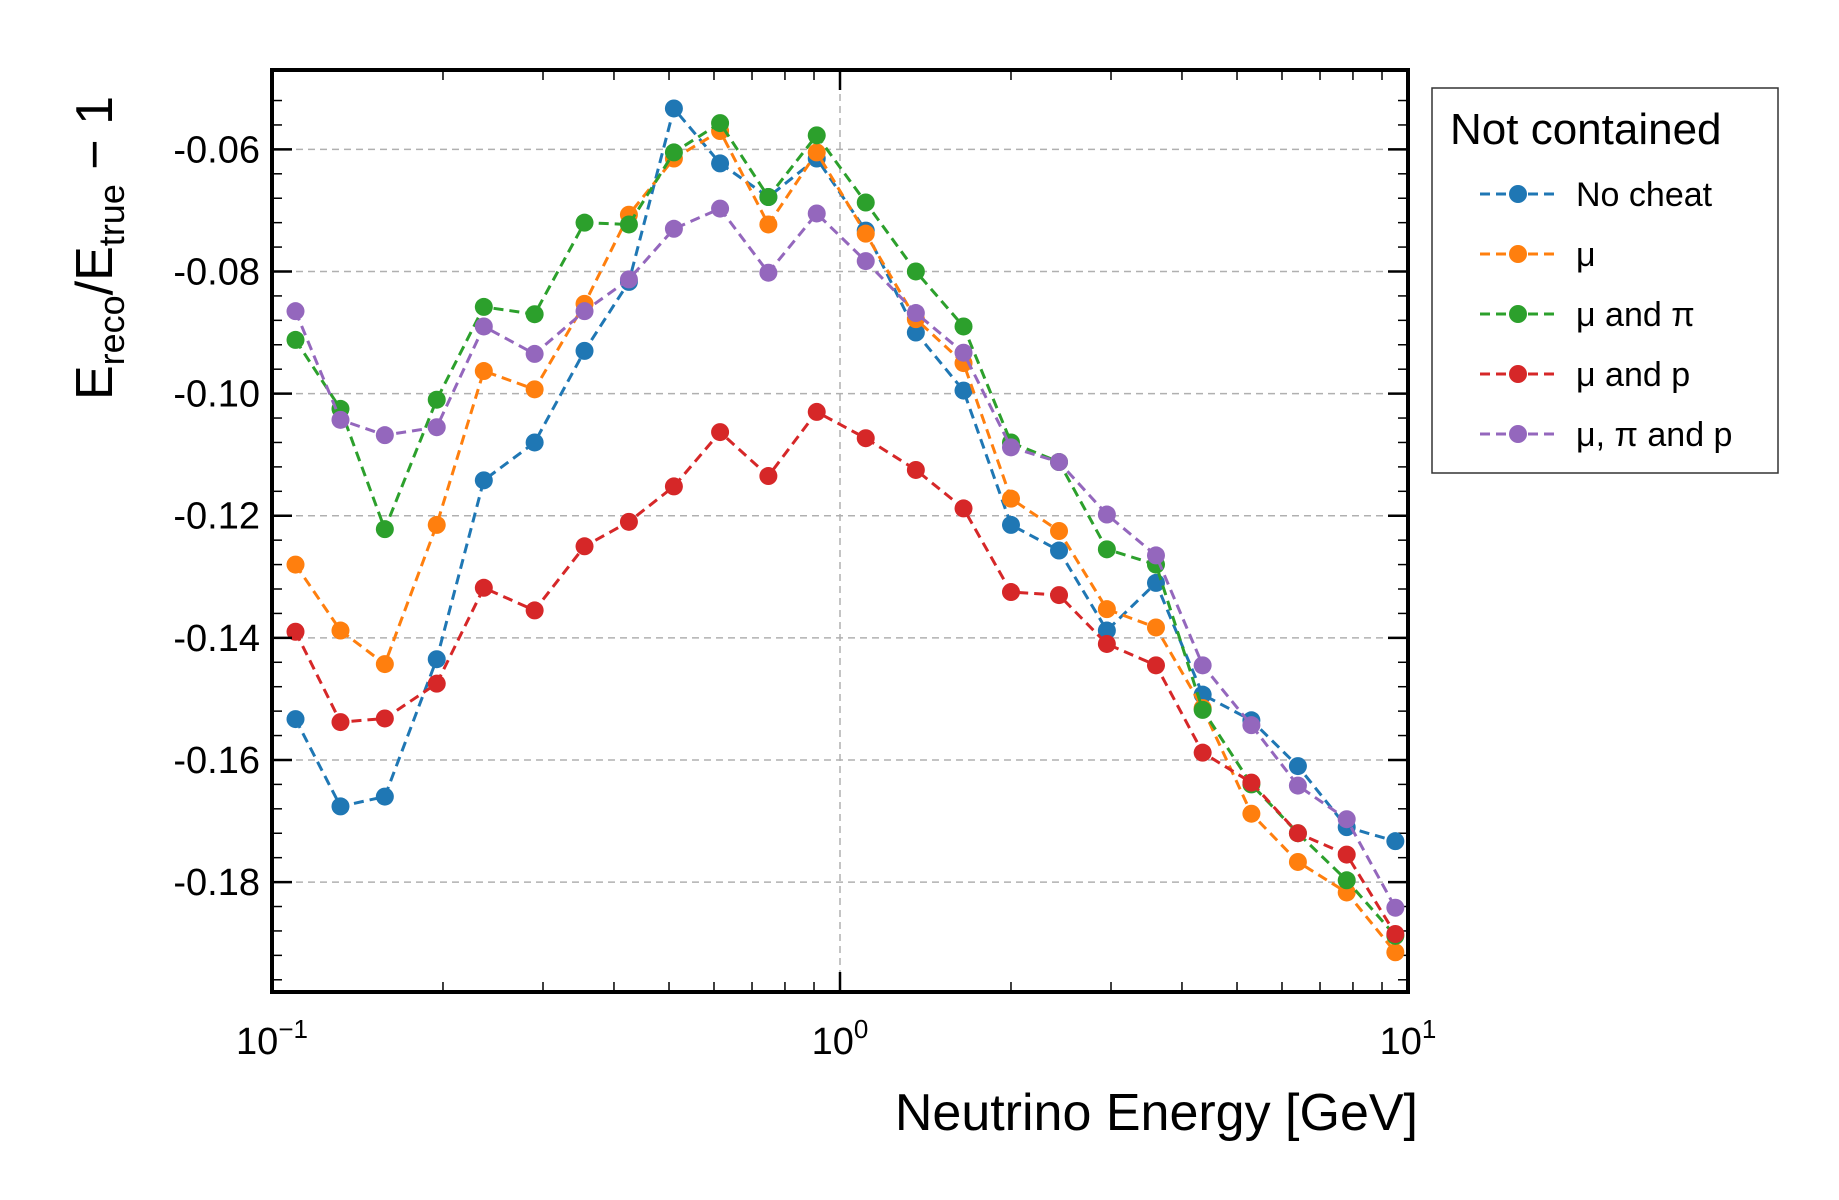 This screenshot has width=1839, height=1200. I want to click on y-tick-labels: -0.06 -0.08 -0.10 -0.12 -0.14 -0.16 -0.18, so click(216, 516).